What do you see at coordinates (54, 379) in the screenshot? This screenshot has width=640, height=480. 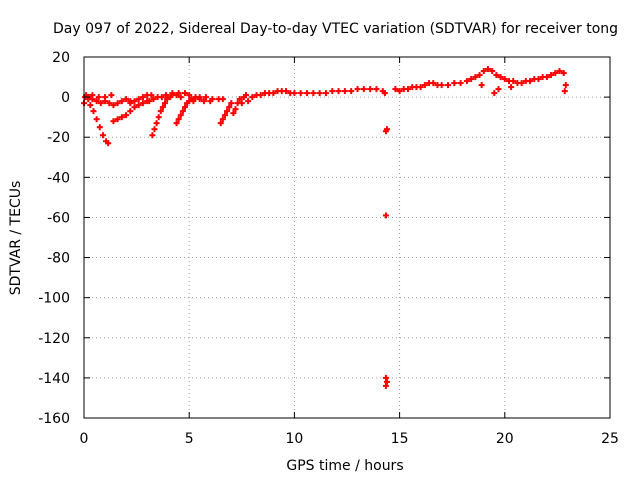 I see `y-tick-label: -140` at bounding box center [54, 379].